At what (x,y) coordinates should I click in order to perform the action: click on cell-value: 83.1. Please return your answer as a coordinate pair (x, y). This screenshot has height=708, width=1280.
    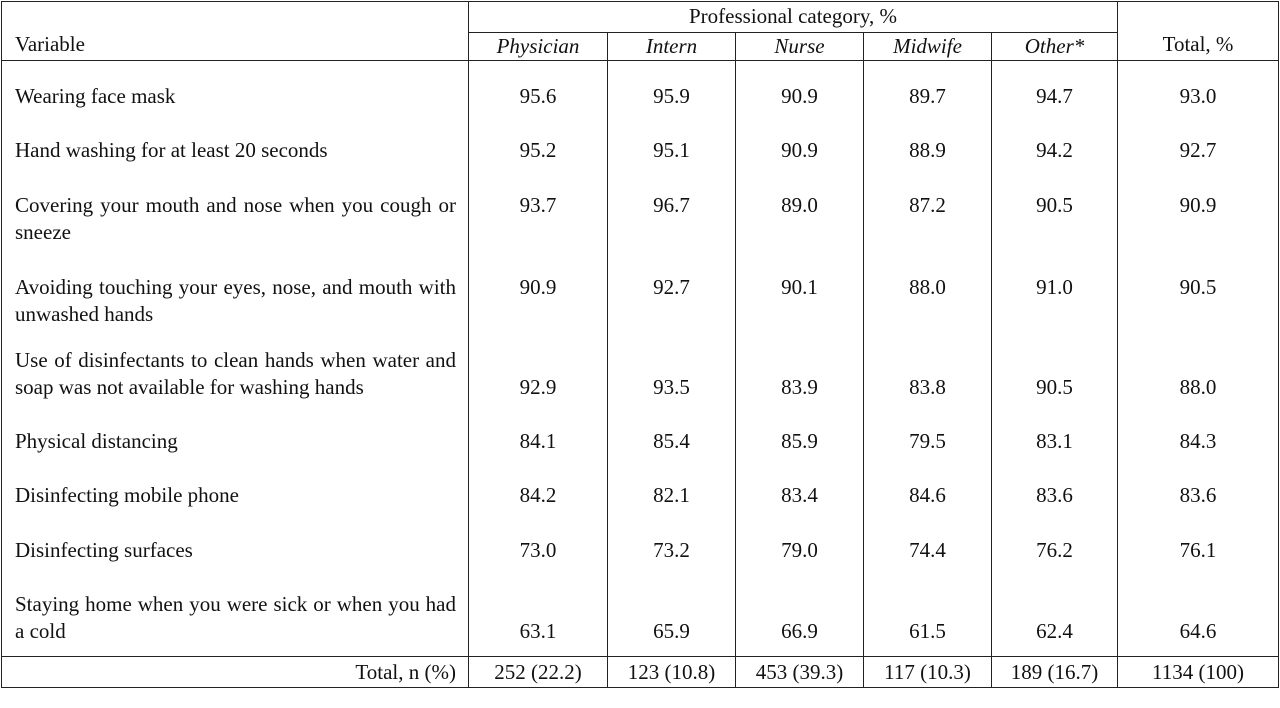
    Looking at the image, I should click on (1054, 440).